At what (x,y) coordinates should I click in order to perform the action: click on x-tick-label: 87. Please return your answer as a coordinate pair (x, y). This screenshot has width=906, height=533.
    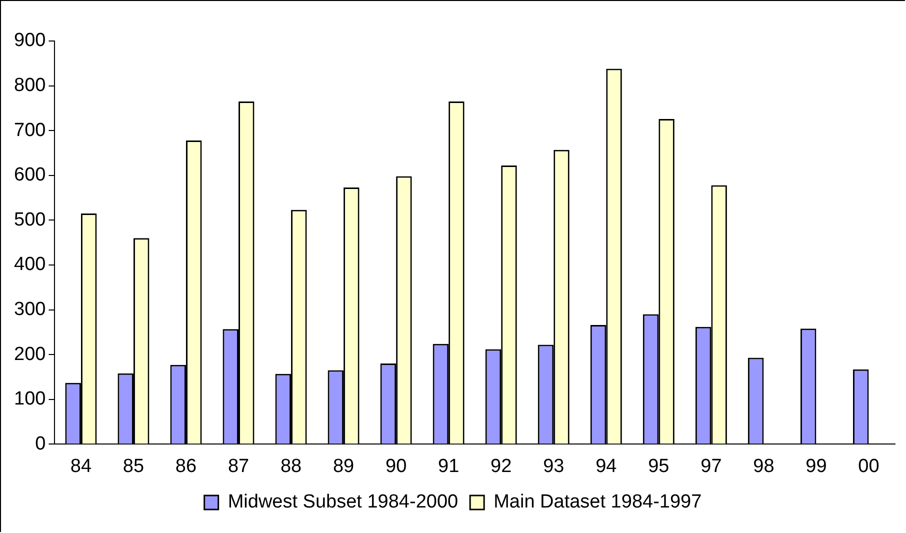
    Looking at the image, I should click on (239, 466).